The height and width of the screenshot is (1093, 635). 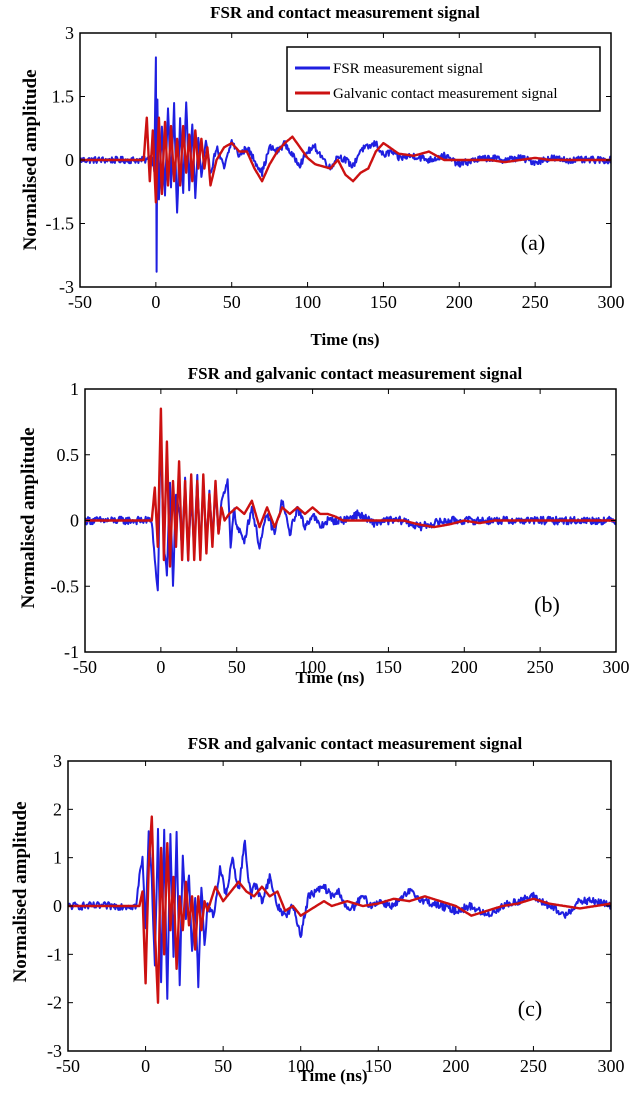 What do you see at coordinates (408, 69) in the screenshot?
I see `legend-fsr-label: FSR measurement signal` at bounding box center [408, 69].